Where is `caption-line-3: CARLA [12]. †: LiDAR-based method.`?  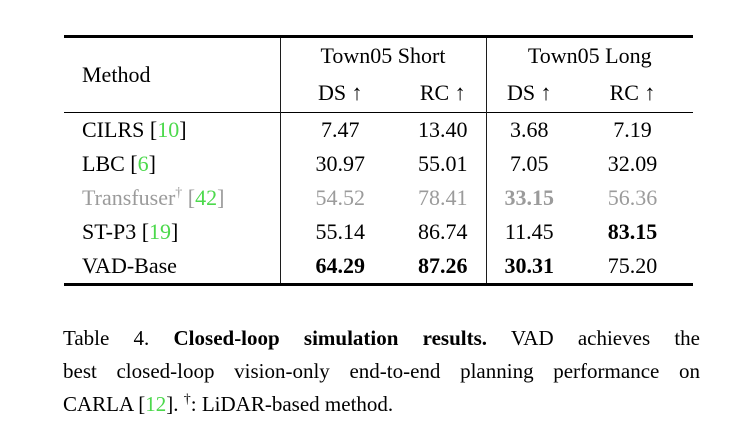
caption-line-3: CARLA [12]. †: LiDAR-based method. is located at coordinates (381, 404).